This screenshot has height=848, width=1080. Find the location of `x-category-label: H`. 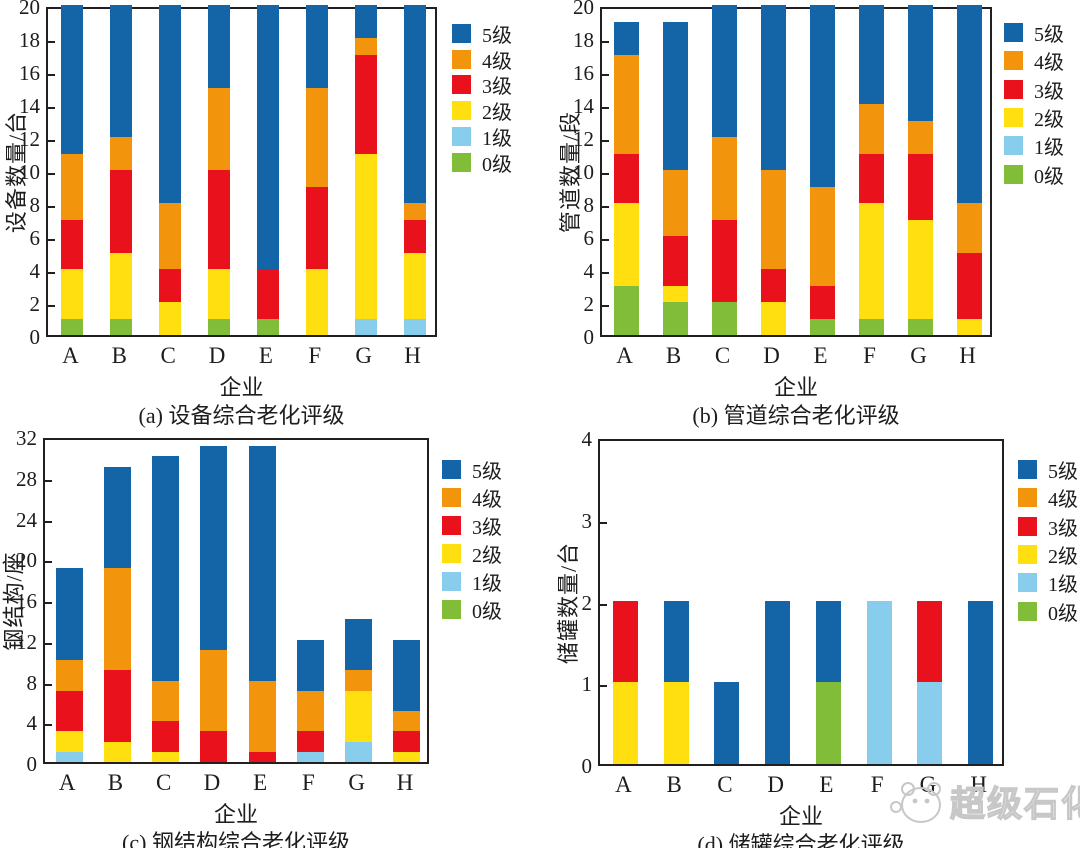

x-category-label: H is located at coordinates (978, 784).